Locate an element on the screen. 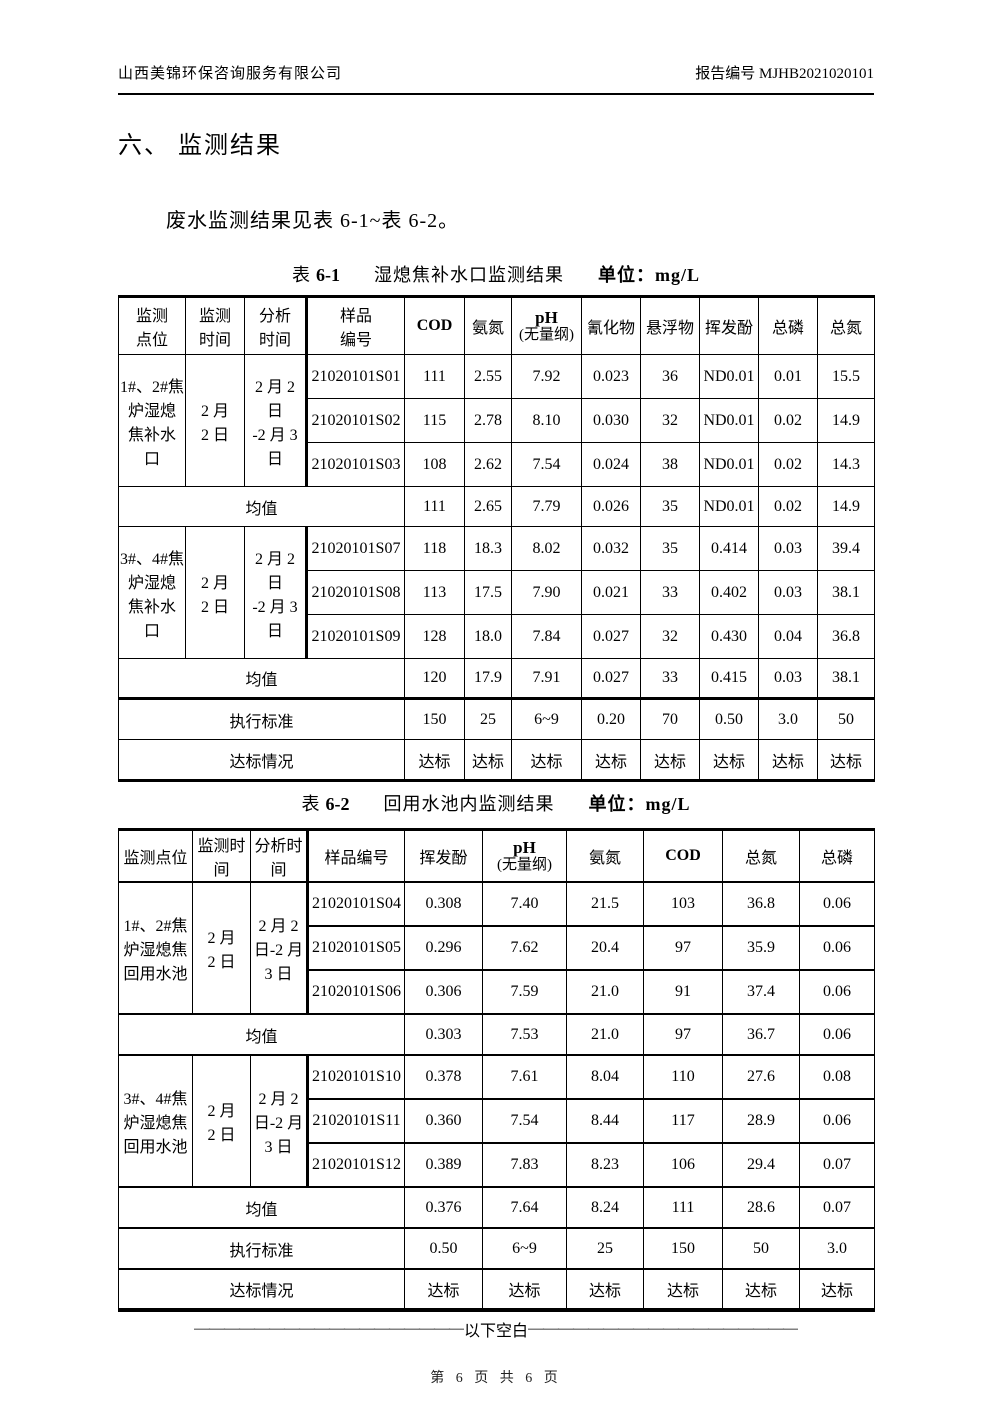 The height and width of the screenshot is (1403, 992). value-cell: 14.9 is located at coordinates (846, 420).